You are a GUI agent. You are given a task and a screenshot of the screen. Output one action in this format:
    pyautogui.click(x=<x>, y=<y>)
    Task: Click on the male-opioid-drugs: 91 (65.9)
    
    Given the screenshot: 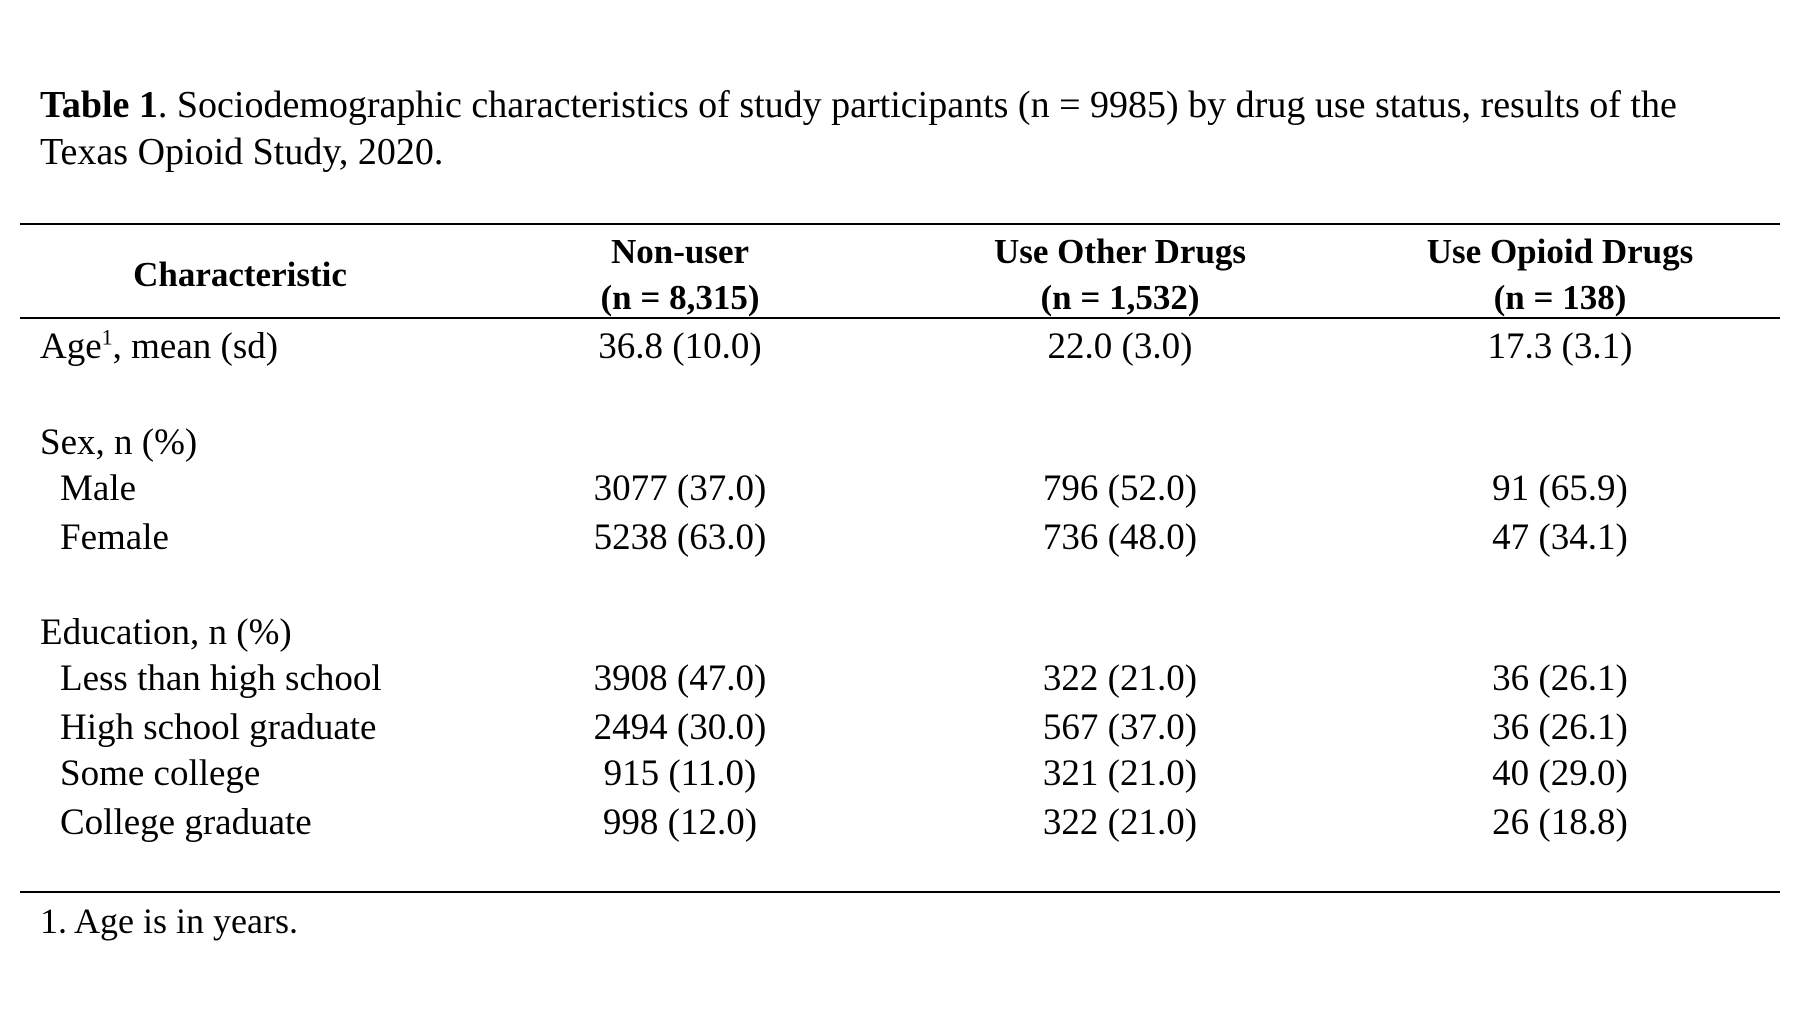 What is the action you would take?
    pyautogui.click(x=1560, y=488)
    